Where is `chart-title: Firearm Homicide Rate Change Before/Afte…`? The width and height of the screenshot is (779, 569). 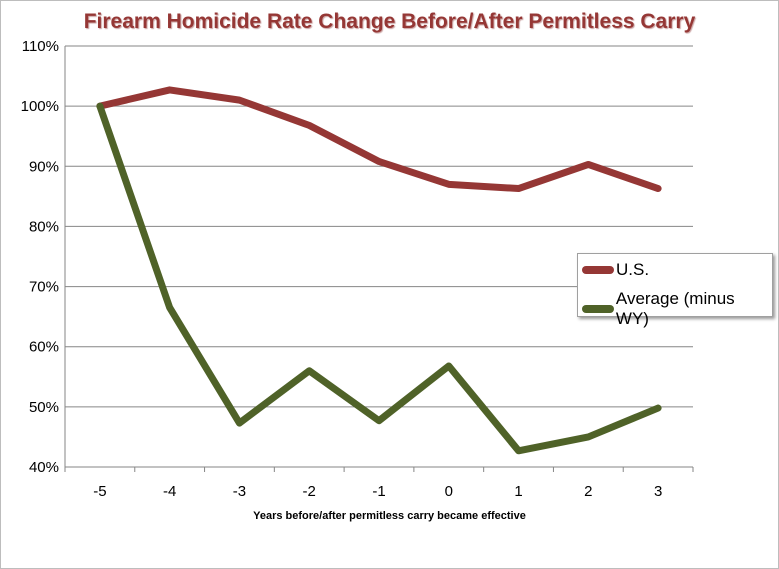
chart-title: Firearm Homicide Rate Change Before/Afte… is located at coordinates (389, 21).